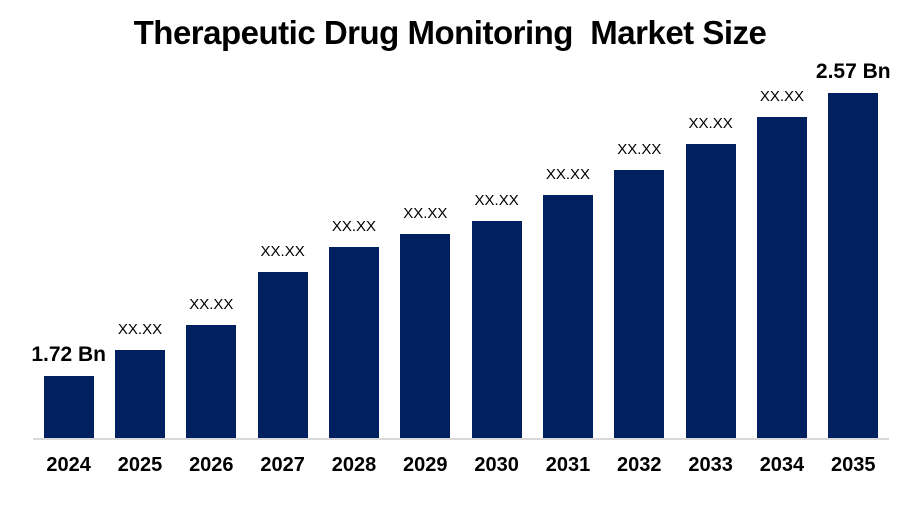 The height and width of the screenshot is (525, 900). I want to click on bar-column-2027: XX.XX, so click(282, 341).